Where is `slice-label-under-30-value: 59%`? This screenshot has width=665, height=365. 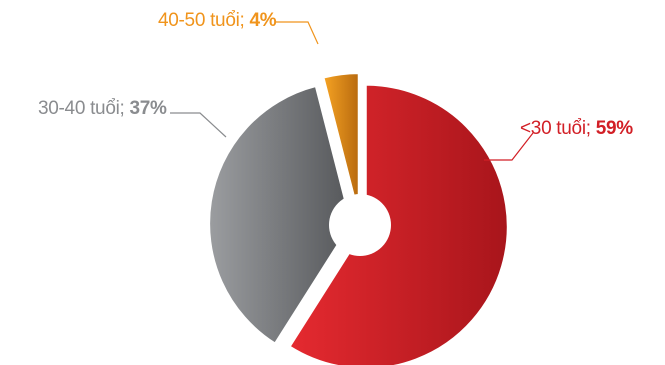
slice-label-under-30-value: 59% is located at coordinates (614, 128).